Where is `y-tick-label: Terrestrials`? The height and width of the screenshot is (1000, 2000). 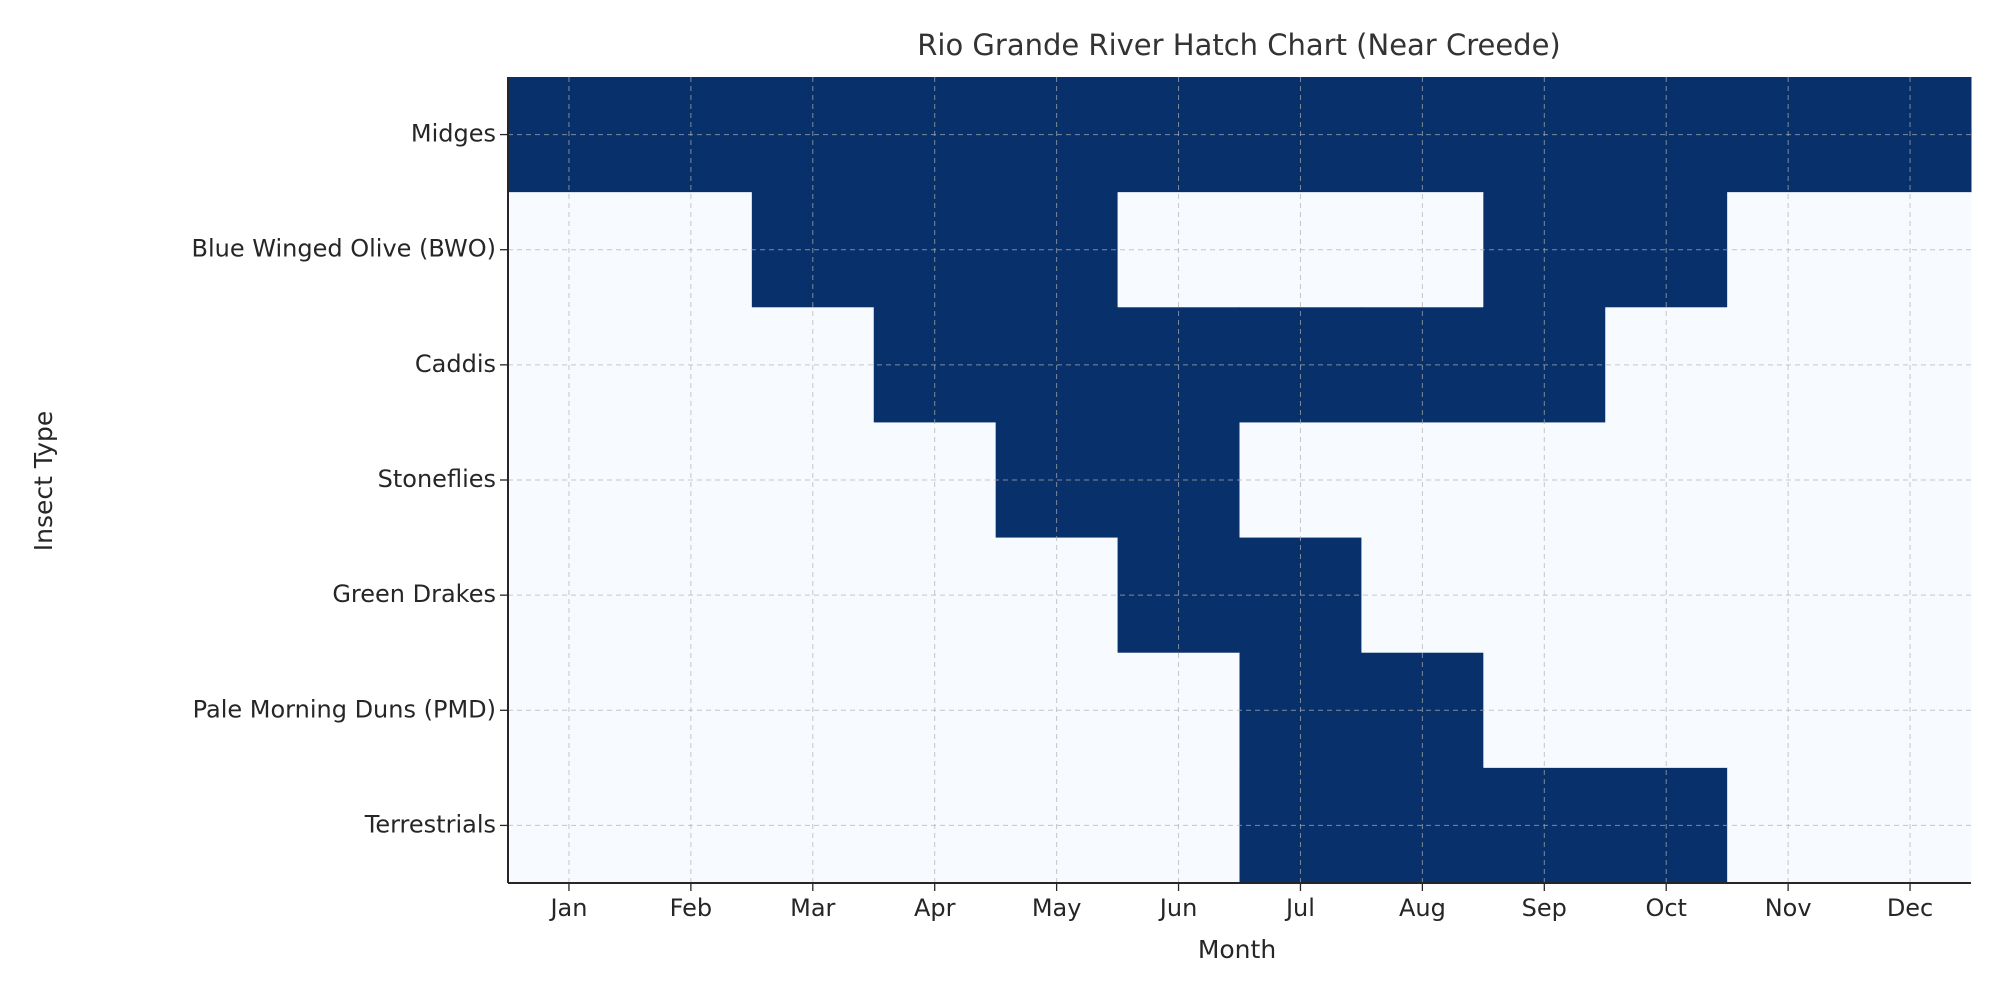
y-tick-label: Terrestrials is located at coordinates (430, 824).